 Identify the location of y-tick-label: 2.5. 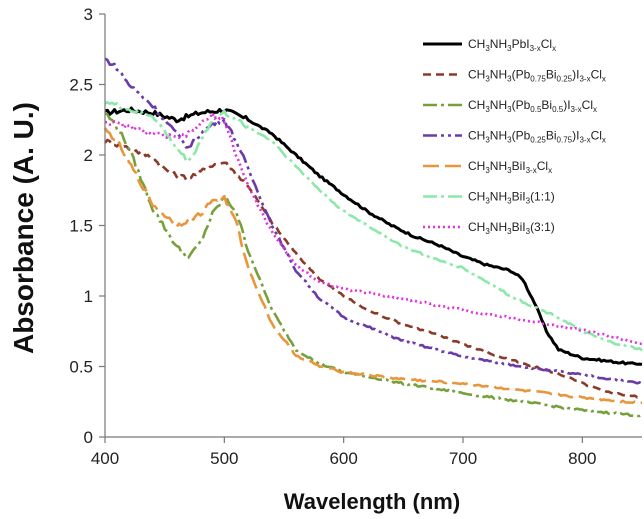
(81, 85).